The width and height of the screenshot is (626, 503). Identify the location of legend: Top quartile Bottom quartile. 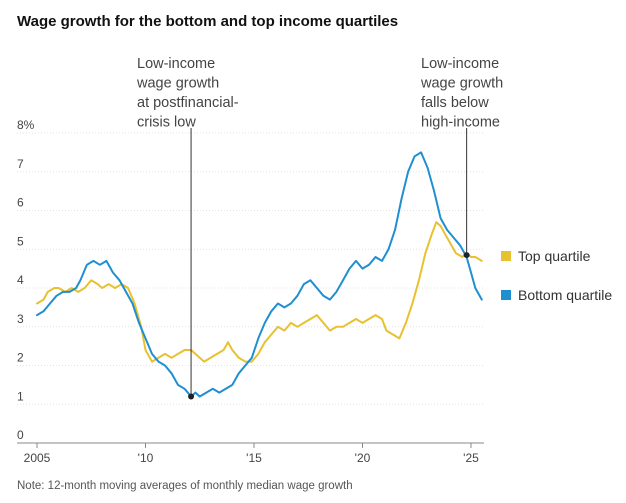
(556, 275).